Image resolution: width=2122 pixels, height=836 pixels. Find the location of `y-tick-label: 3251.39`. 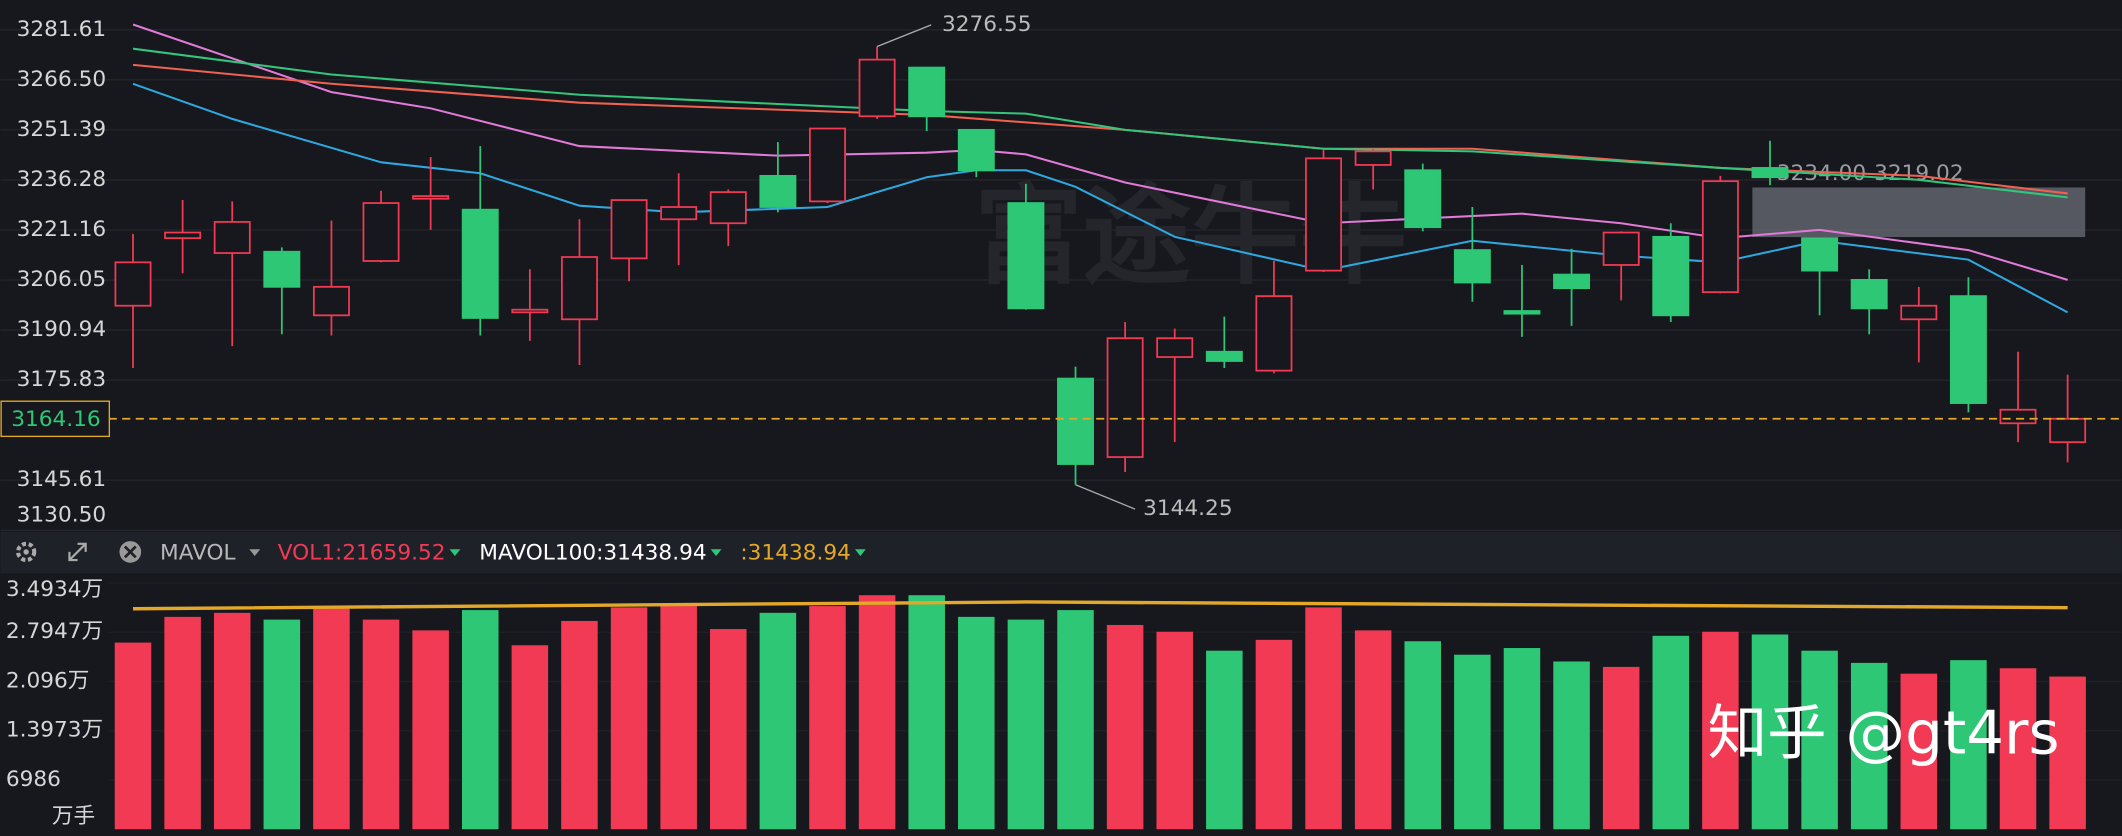

y-tick-label: 3251.39 is located at coordinates (61, 129).